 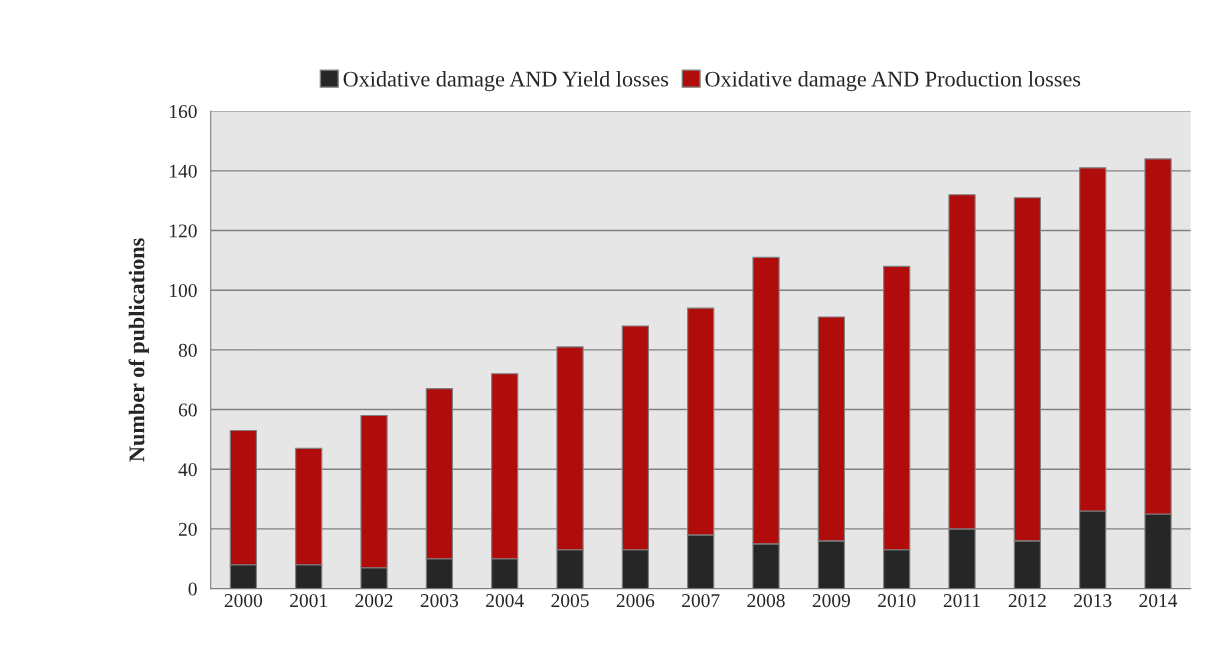 What do you see at coordinates (192, 589) in the screenshot?
I see `y-tick-label: 0` at bounding box center [192, 589].